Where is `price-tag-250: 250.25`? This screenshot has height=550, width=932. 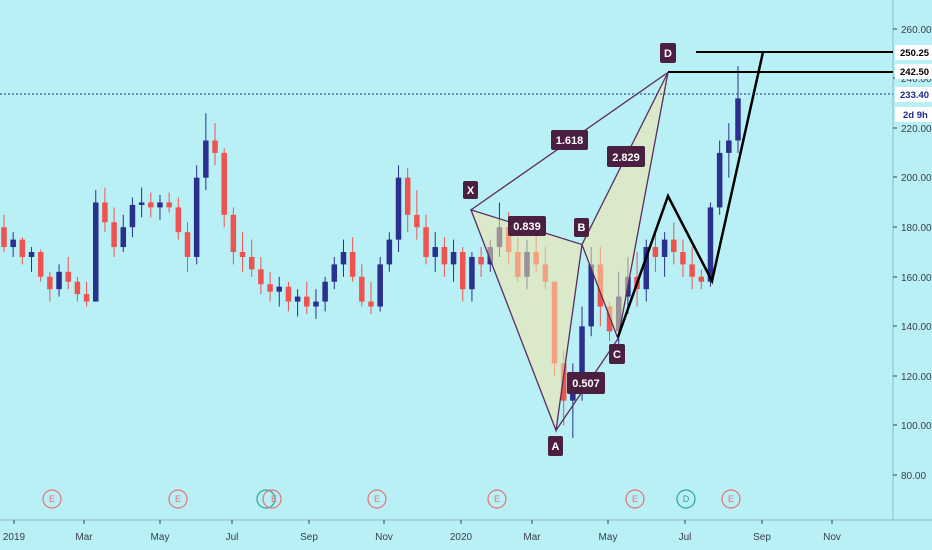
price-tag-250: 250.25 is located at coordinates (913, 52).